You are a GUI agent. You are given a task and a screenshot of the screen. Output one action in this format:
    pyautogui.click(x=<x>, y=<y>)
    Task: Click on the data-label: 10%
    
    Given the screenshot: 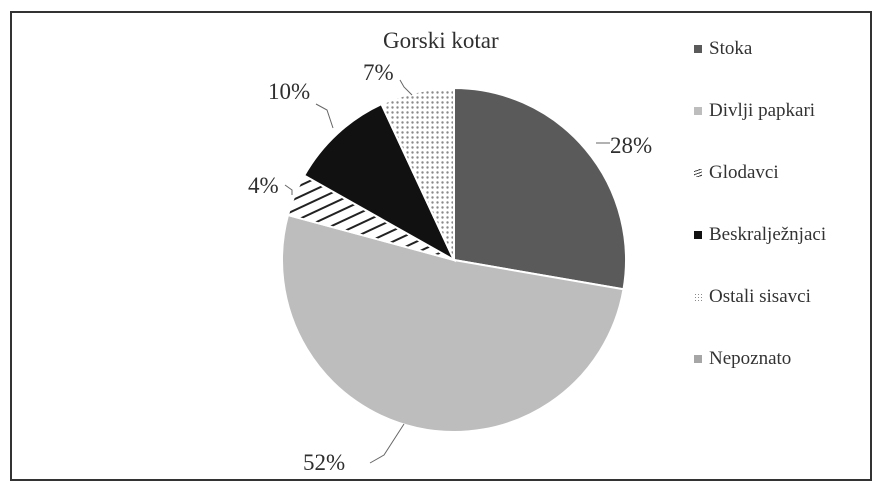 What is the action you would take?
    pyautogui.click(x=289, y=91)
    